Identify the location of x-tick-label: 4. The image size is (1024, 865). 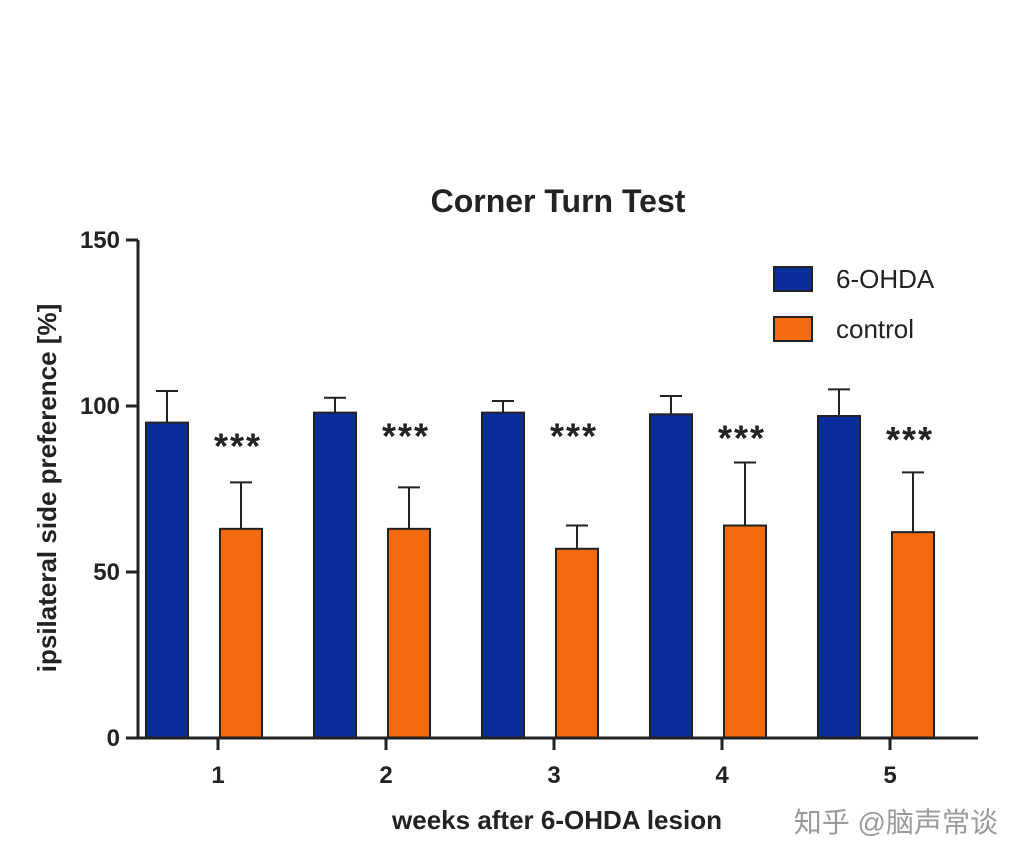
(722, 775).